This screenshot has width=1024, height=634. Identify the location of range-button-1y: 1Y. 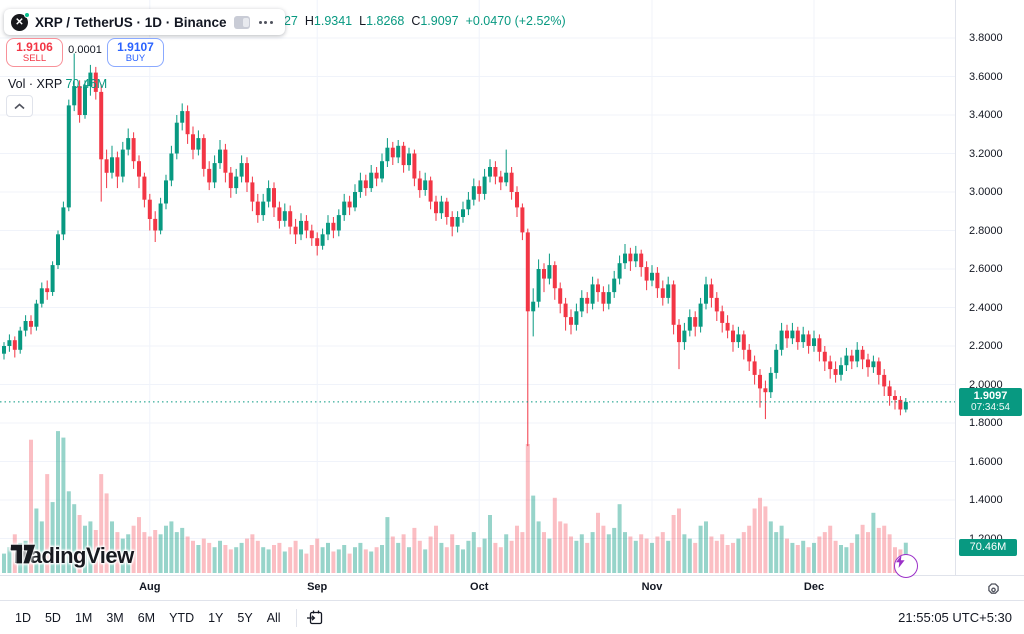
(215, 618).